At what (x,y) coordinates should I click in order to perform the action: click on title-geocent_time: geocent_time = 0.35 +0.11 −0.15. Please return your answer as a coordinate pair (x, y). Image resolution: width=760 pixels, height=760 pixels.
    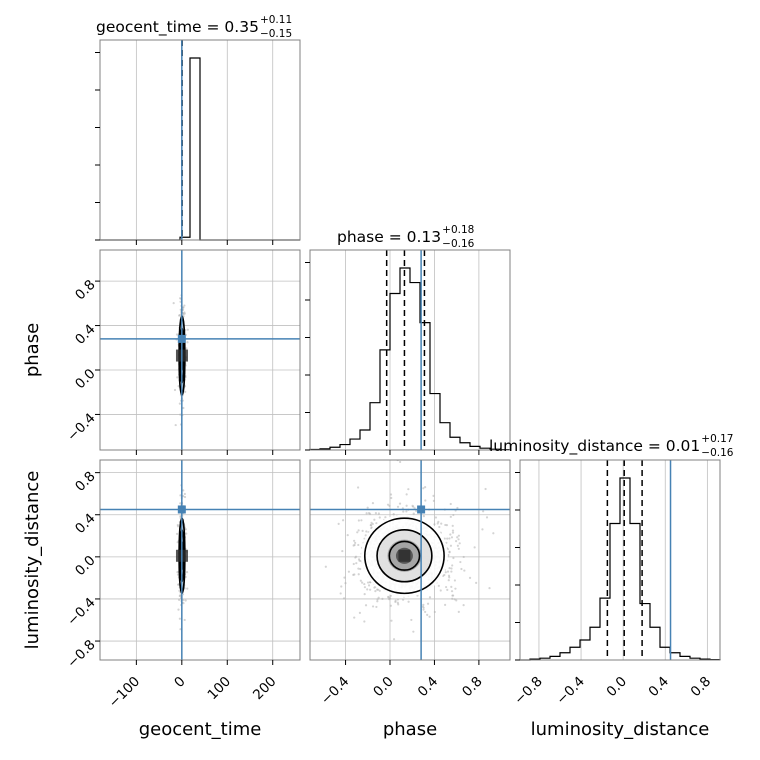
    Looking at the image, I should click on (194, 27).